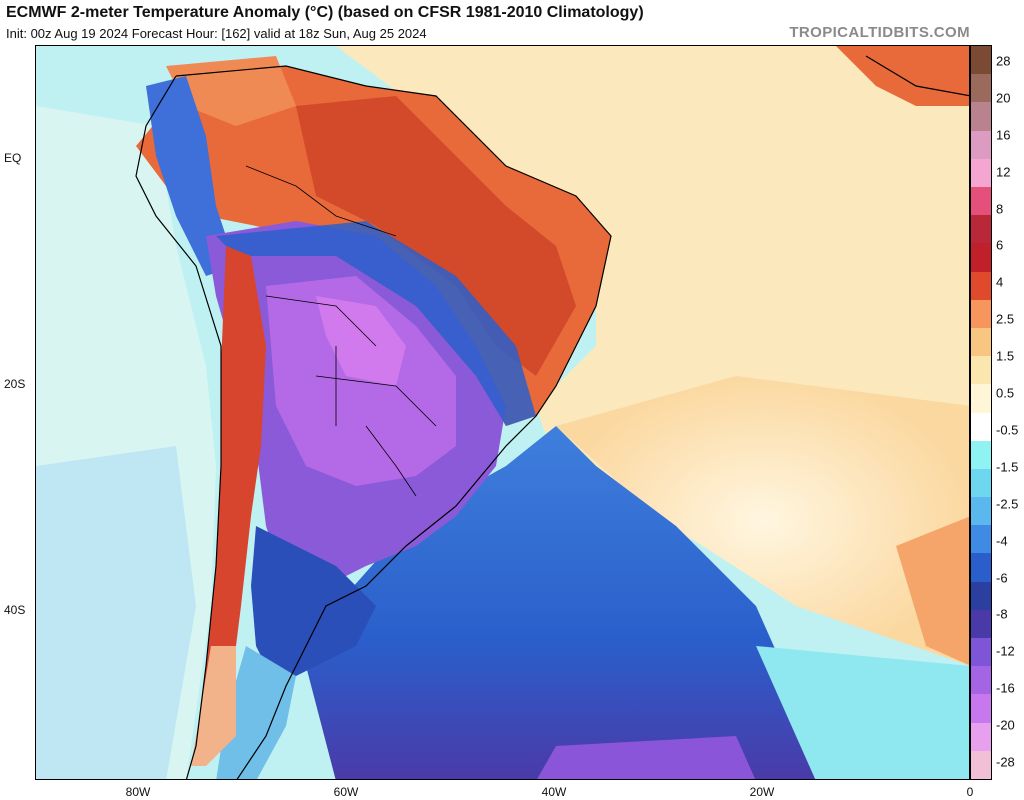 The image size is (1024, 800). I want to click on colorbar-tick-label: 12, so click(1003, 172).